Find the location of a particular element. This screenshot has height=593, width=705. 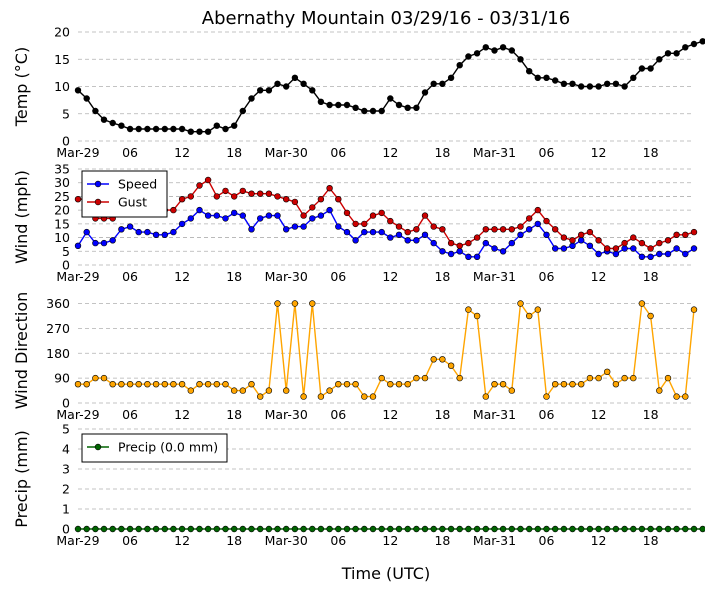

chart-title: Abernathy Mountain 03/29/16 - 03/31/16 is located at coordinates (386, 18).